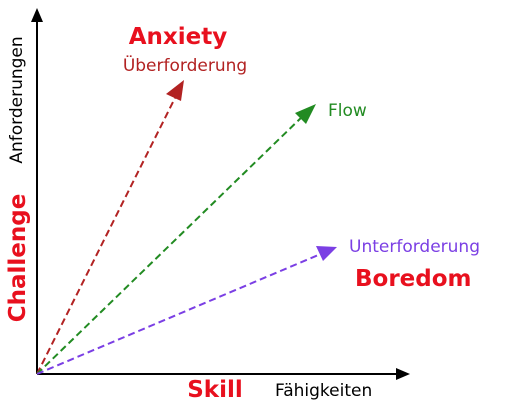  I want to click on x-axis-arrowhead, so click(403, 374).